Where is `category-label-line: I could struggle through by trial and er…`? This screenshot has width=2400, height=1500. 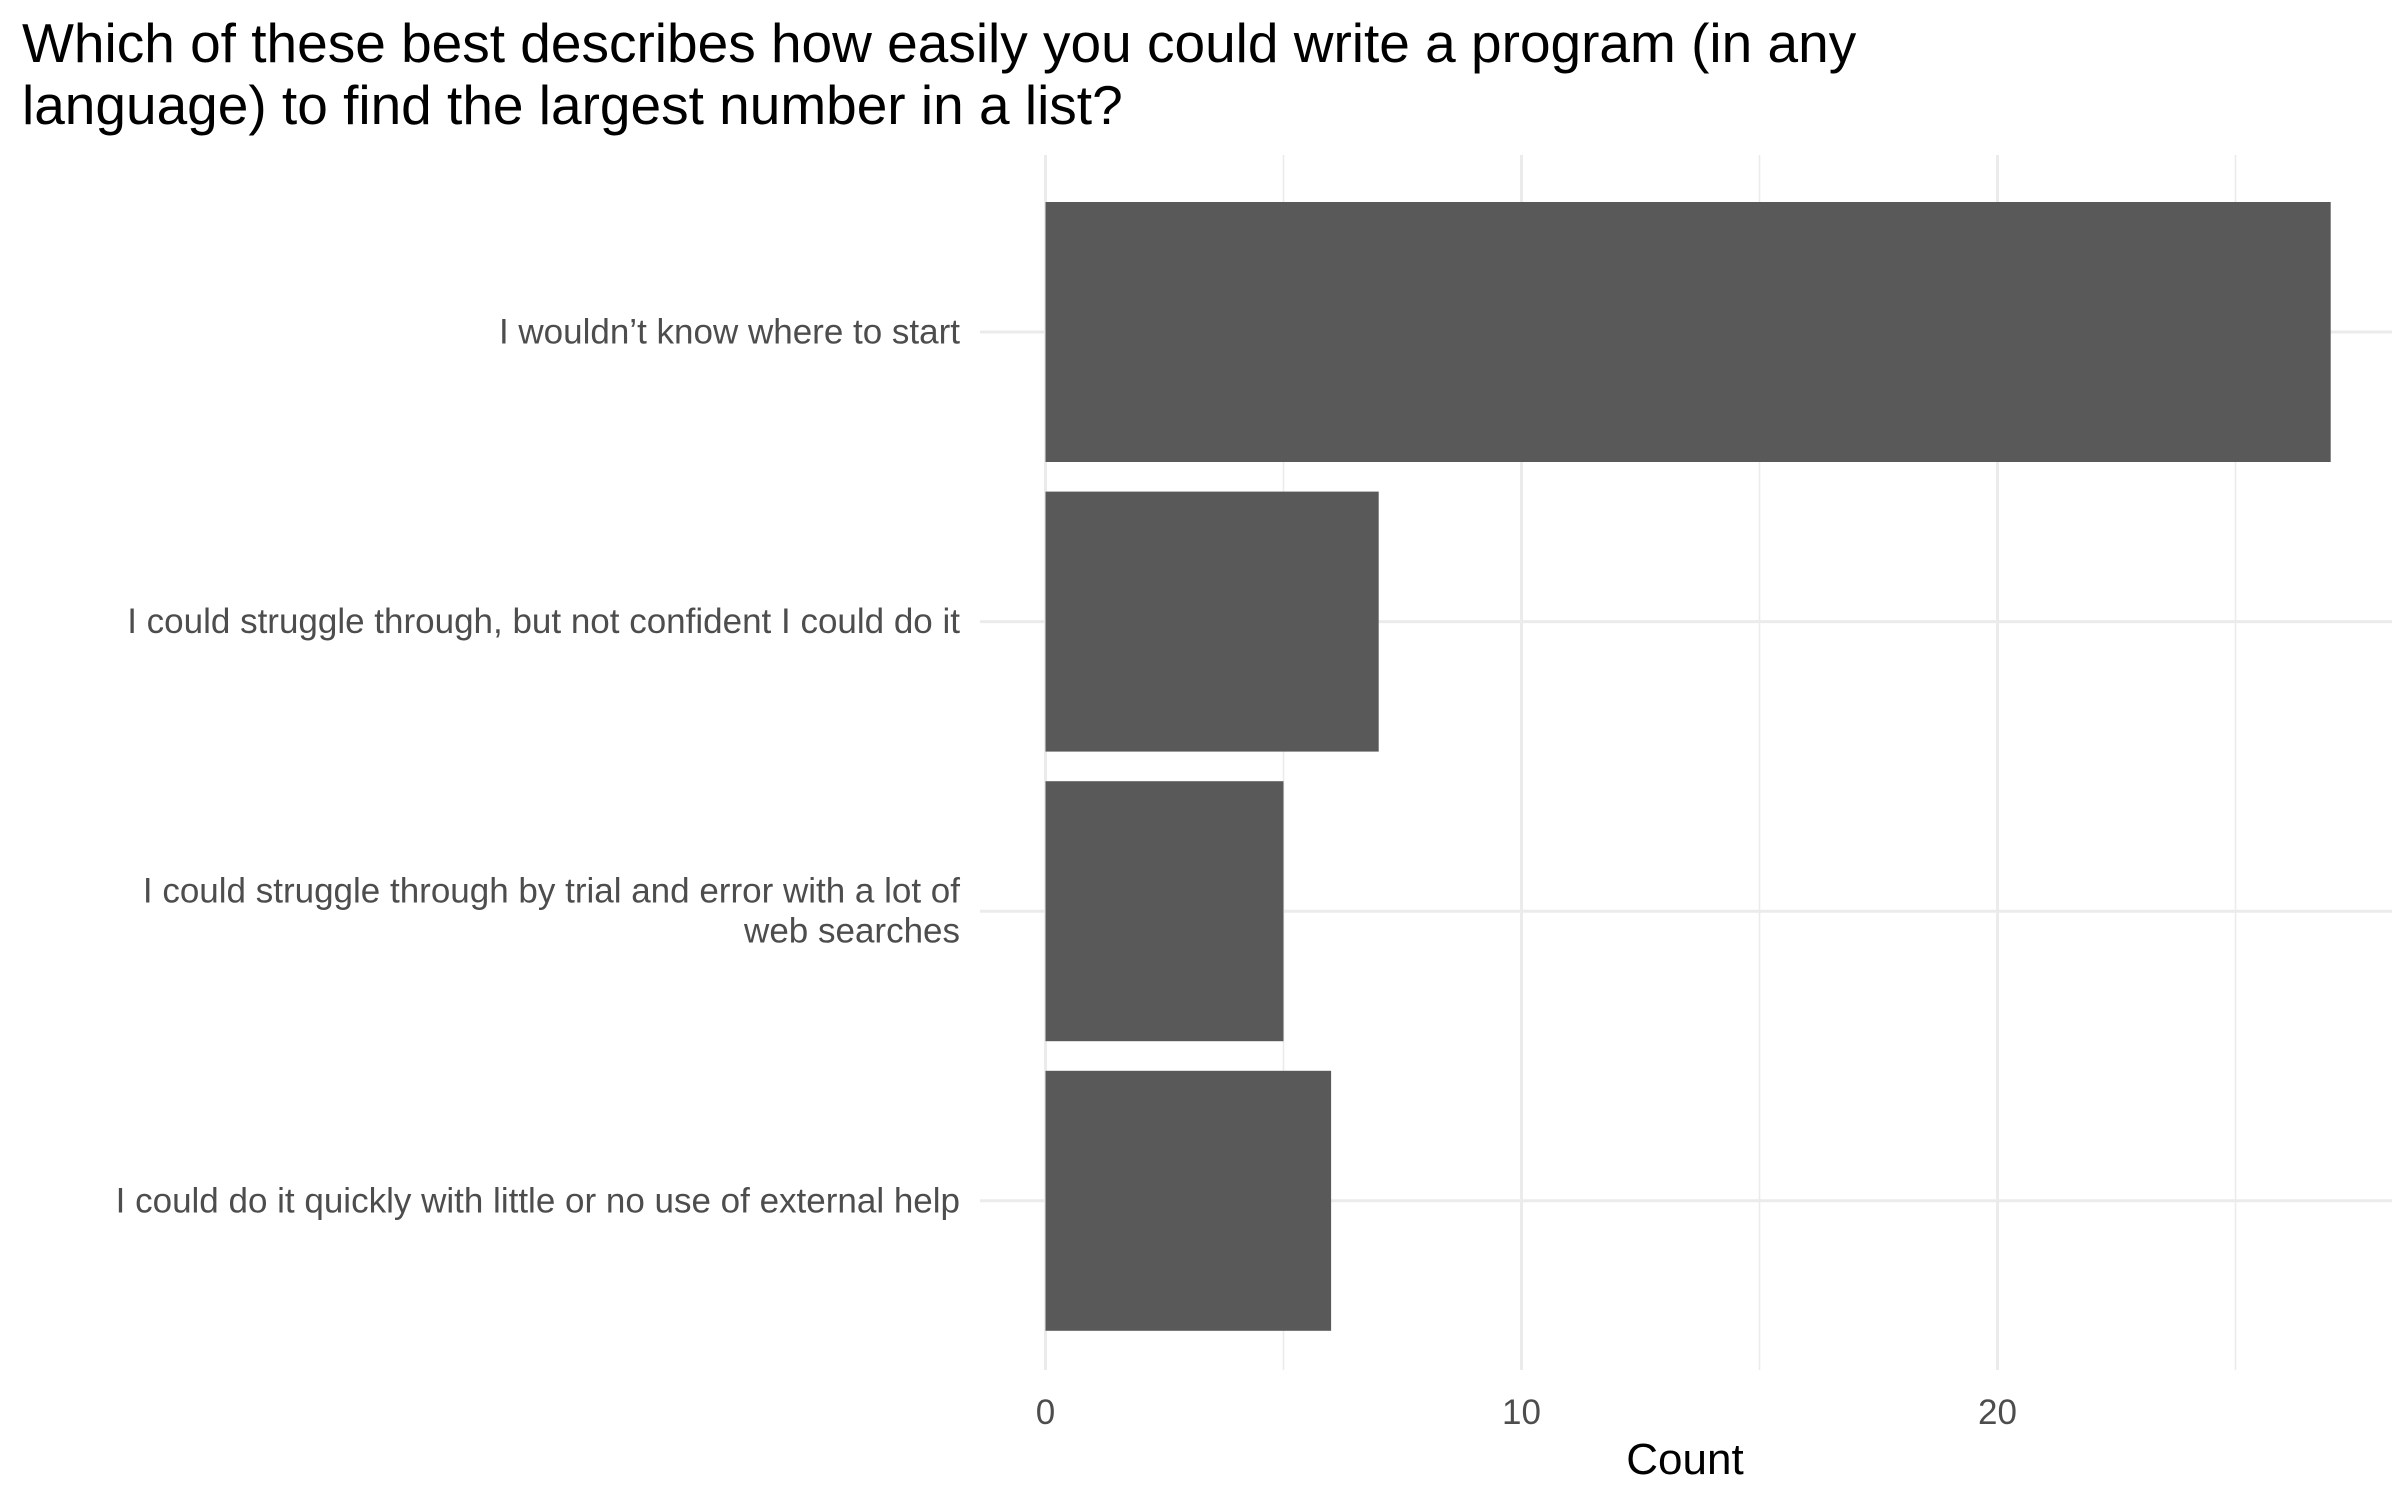
category-label-line: I could struggle through by trial and er… is located at coordinates (551, 891).